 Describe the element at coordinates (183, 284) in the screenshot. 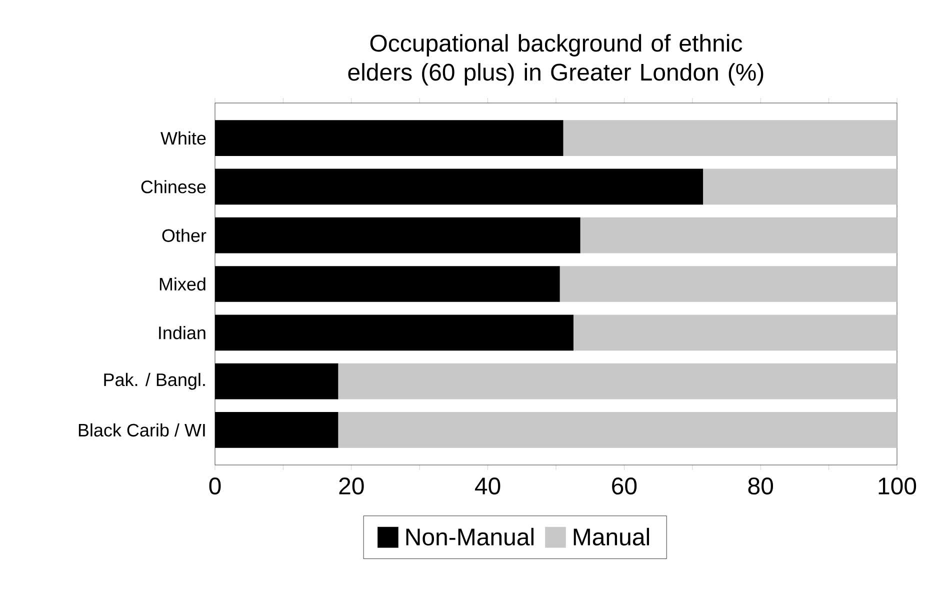

I see `y-tick-label: Mixed` at that location.